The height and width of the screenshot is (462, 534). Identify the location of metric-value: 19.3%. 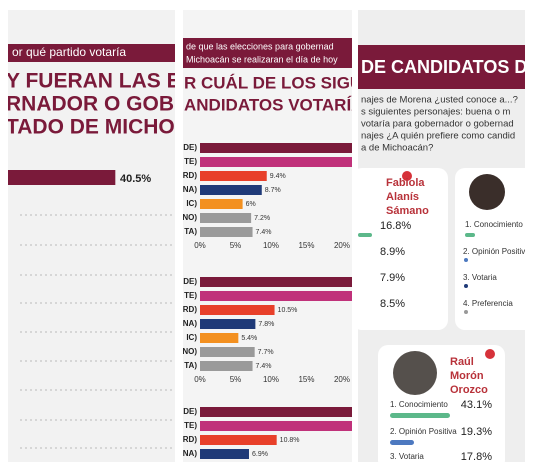
(476, 432).